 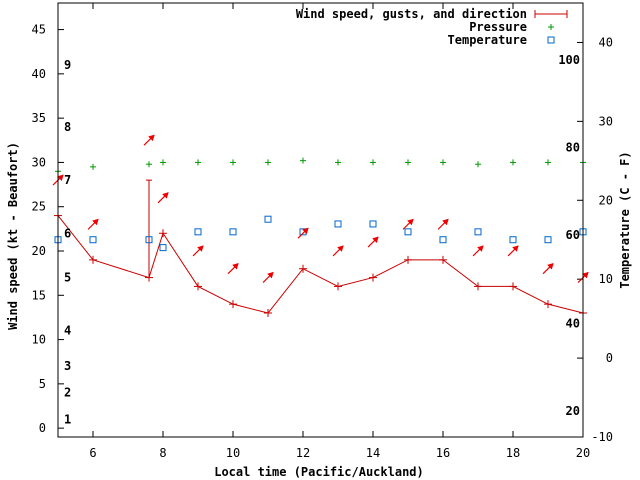 I want to click on y-tick-label-right: 40, so click(x=606, y=42).